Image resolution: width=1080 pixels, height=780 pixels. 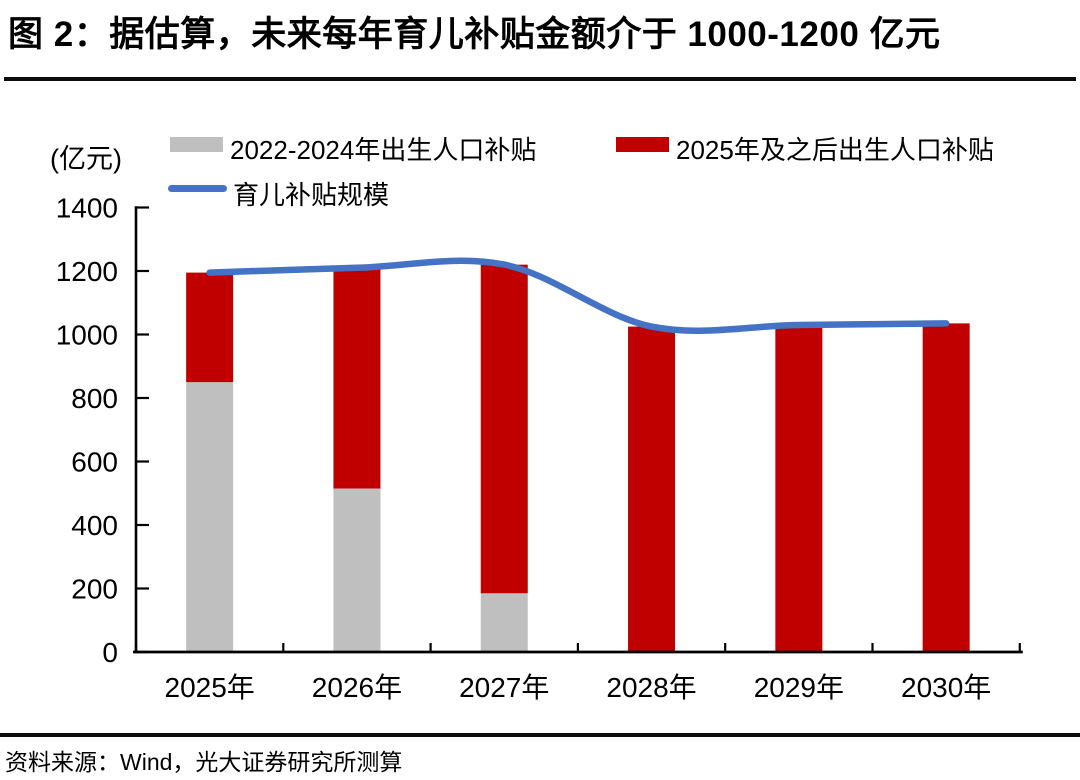 What do you see at coordinates (357, 570) in the screenshot?
I see `bar-segment-gray-2026年` at bounding box center [357, 570].